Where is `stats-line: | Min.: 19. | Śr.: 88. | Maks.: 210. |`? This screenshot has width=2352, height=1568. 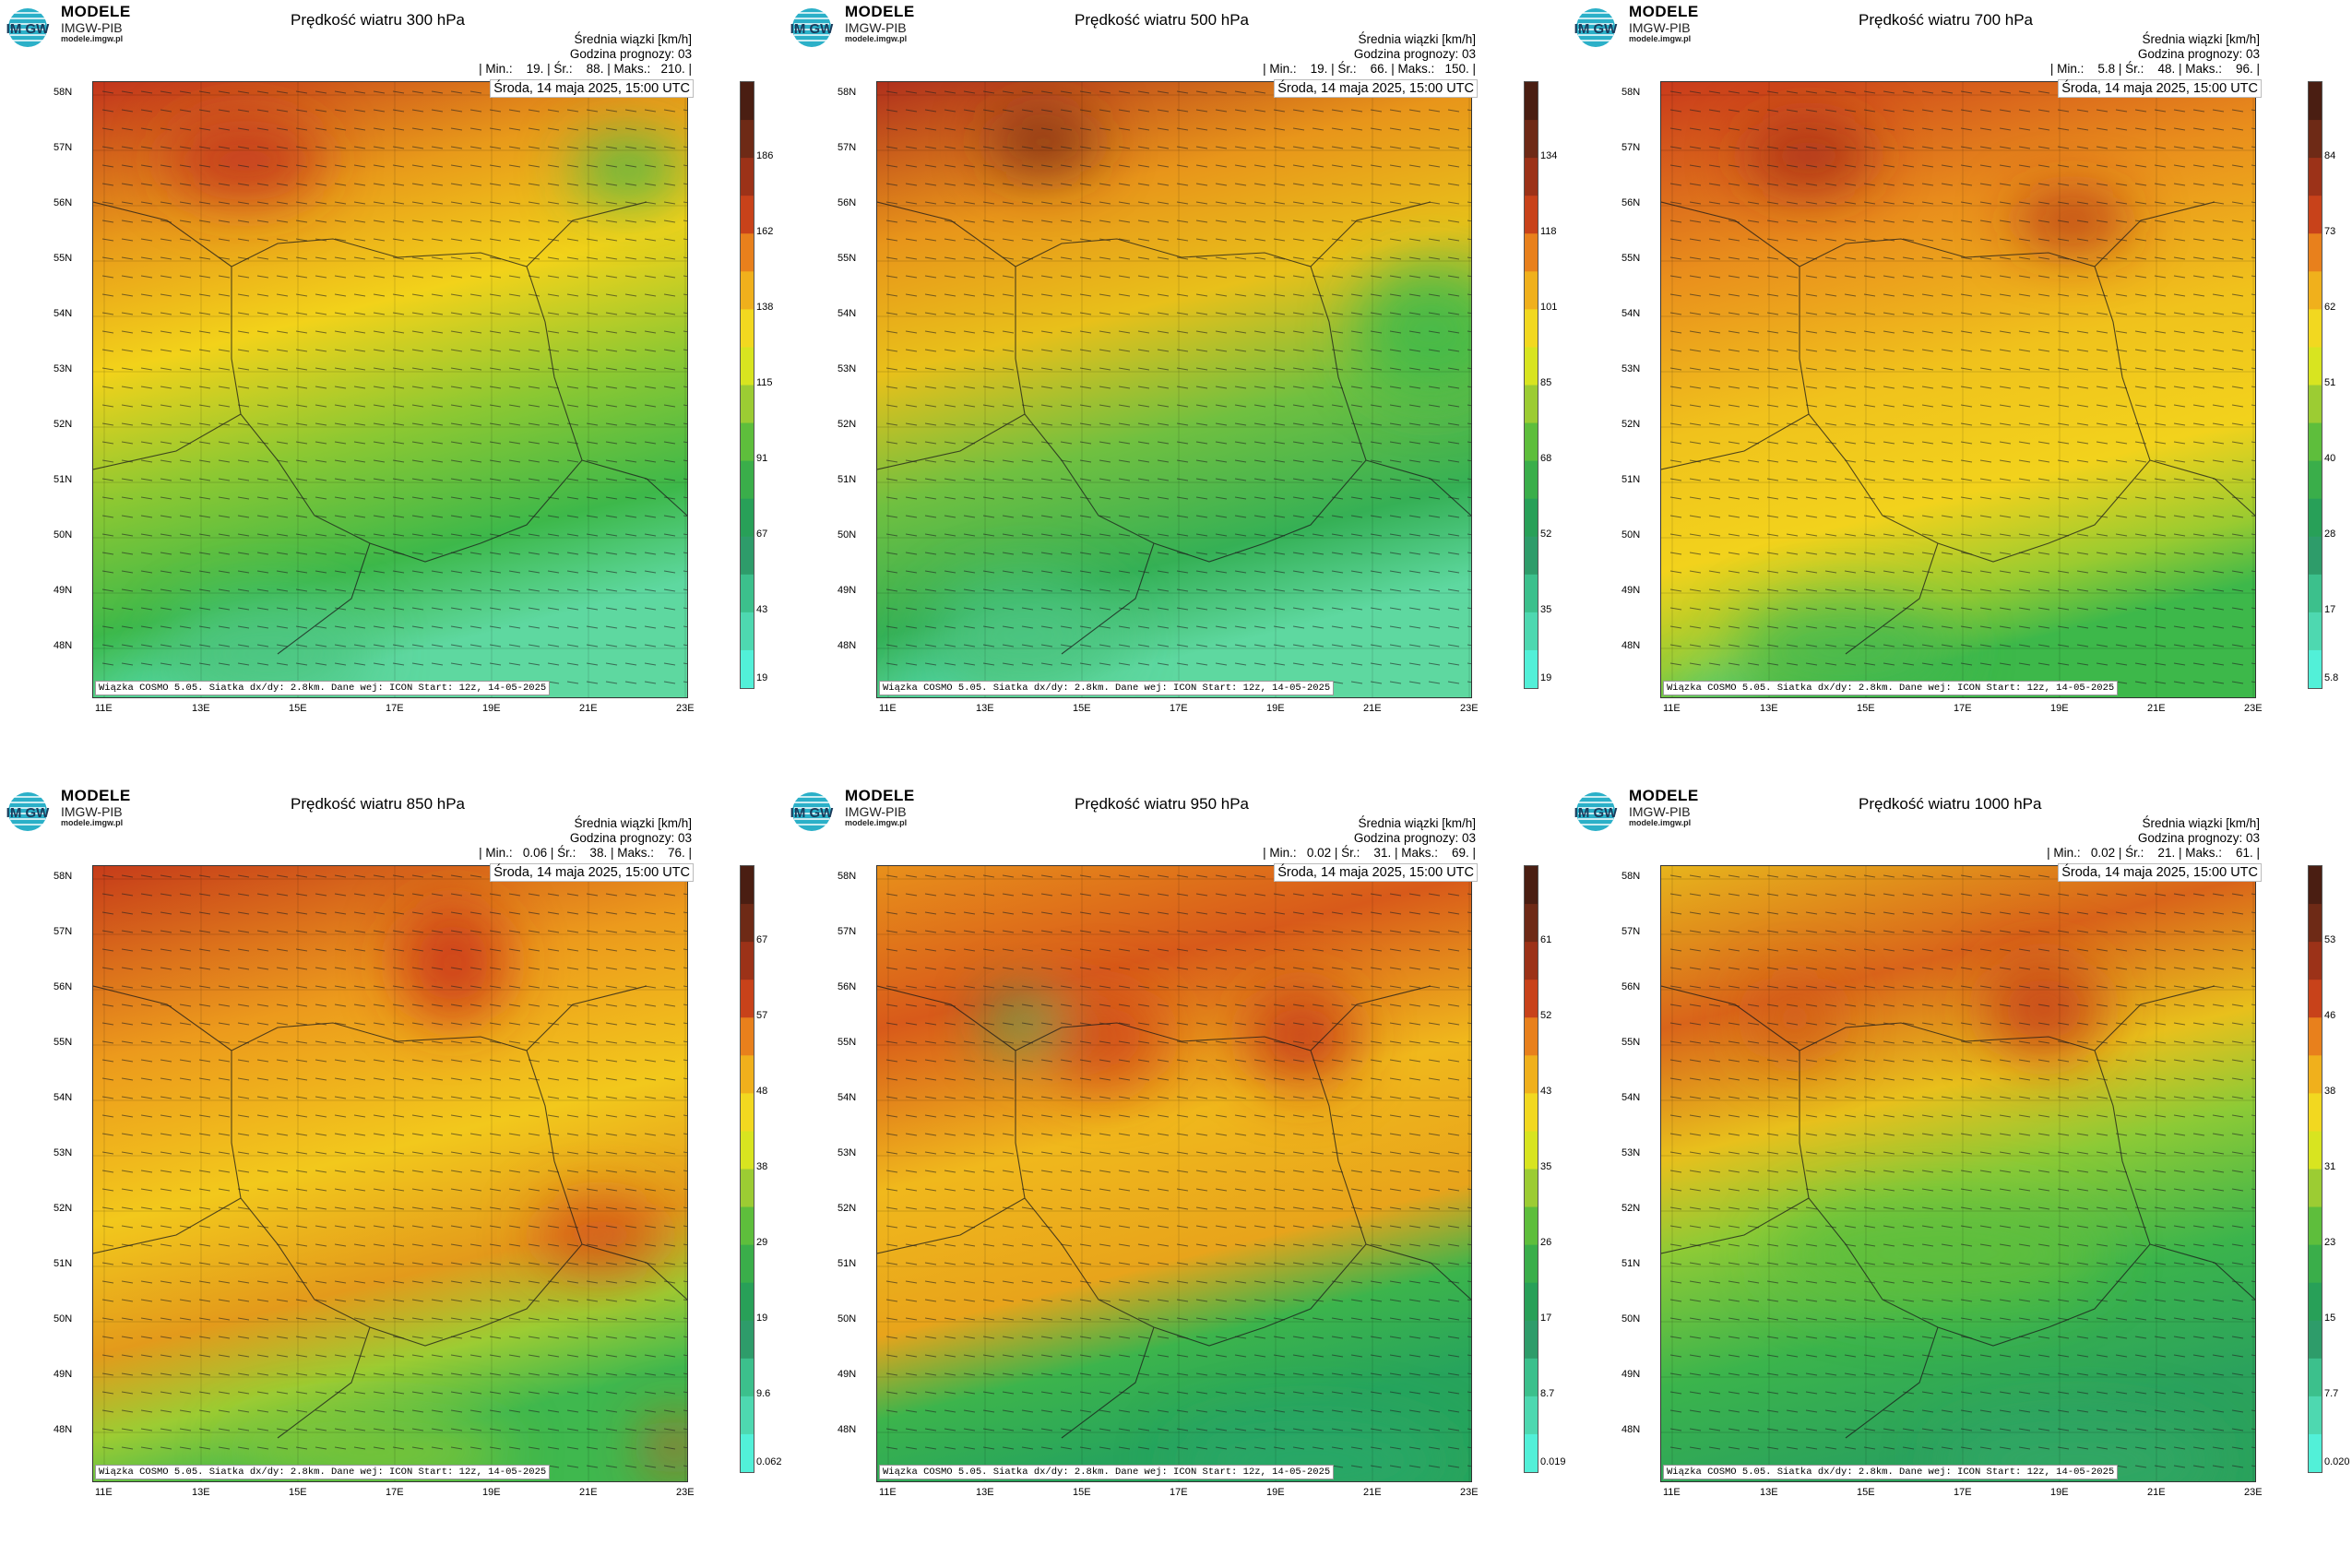
stats-line: | Min.: 19. | Śr.: 88. | Maks.: 210. | is located at coordinates (585, 69).